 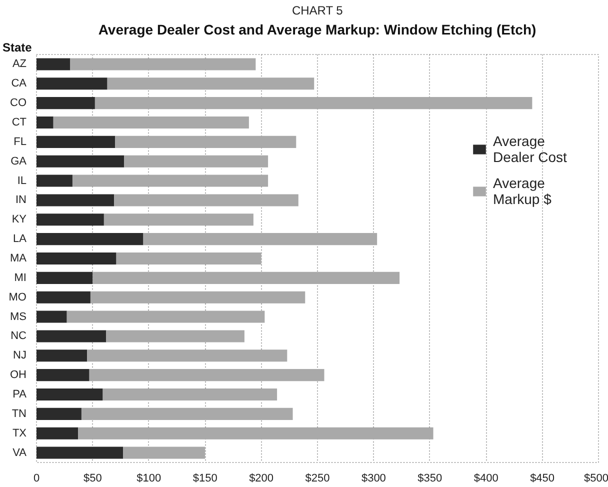 What do you see at coordinates (205, 478) in the screenshot?
I see `x-tick-label: $150` at bounding box center [205, 478].